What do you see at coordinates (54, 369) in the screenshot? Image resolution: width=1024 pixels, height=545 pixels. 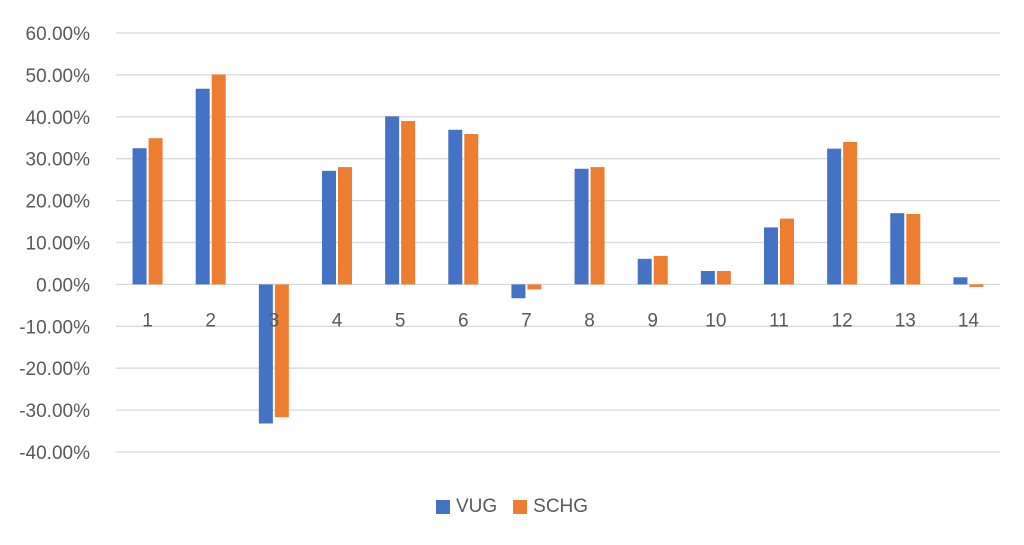 I see `y-tick-label: -20.00%` at bounding box center [54, 369].